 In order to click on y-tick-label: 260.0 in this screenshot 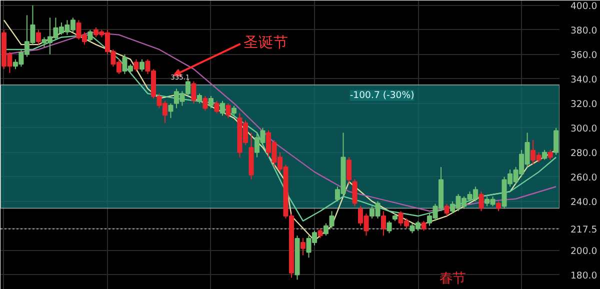, I will do `click(584, 178)`.